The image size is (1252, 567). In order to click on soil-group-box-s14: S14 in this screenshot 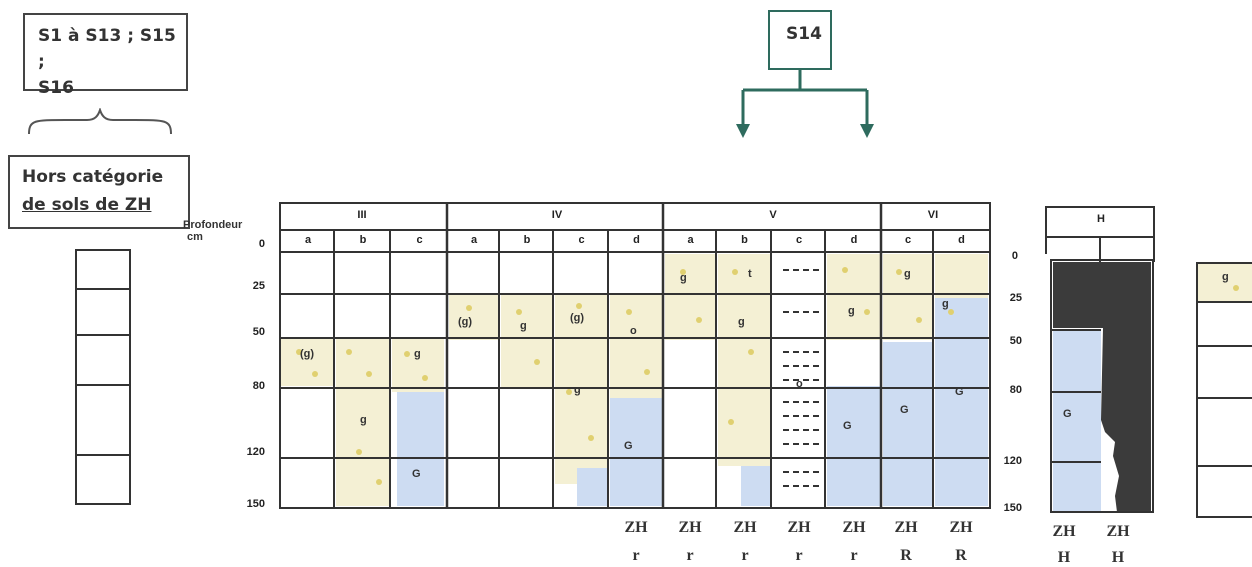, I will do `click(800, 40)`.